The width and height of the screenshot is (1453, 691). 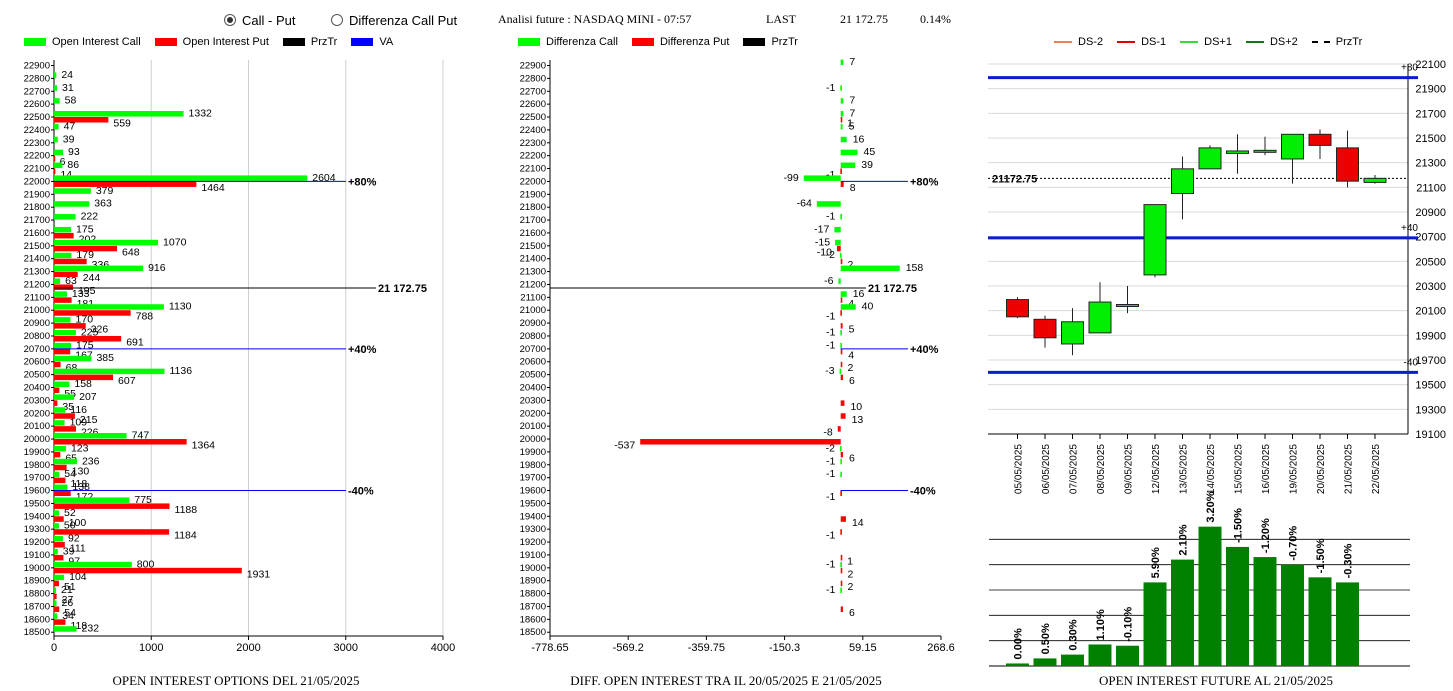 What do you see at coordinates (394, 20) in the screenshot?
I see `radio-diff-call-put: Differenza Call Put` at bounding box center [394, 20].